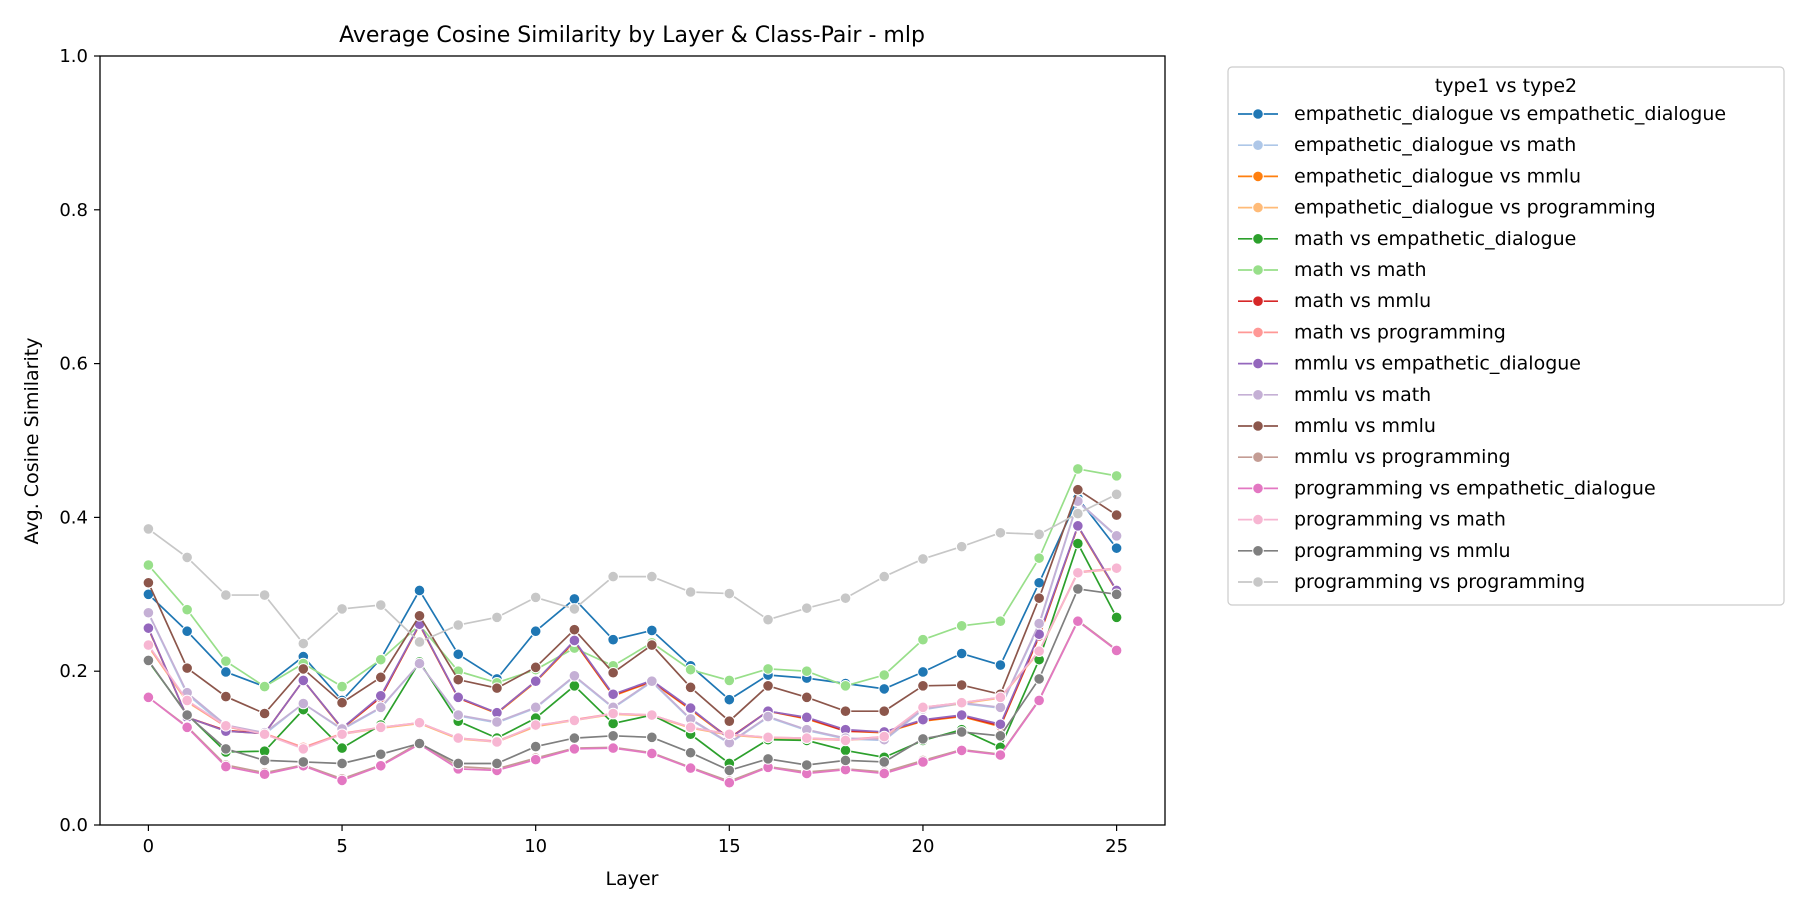 The image size is (1800, 900). What do you see at coordinates (1475, 208) in the screenshot?
I see `legend-label: empathetic_dialogue vs programming` at bounding box center [1475, 208].